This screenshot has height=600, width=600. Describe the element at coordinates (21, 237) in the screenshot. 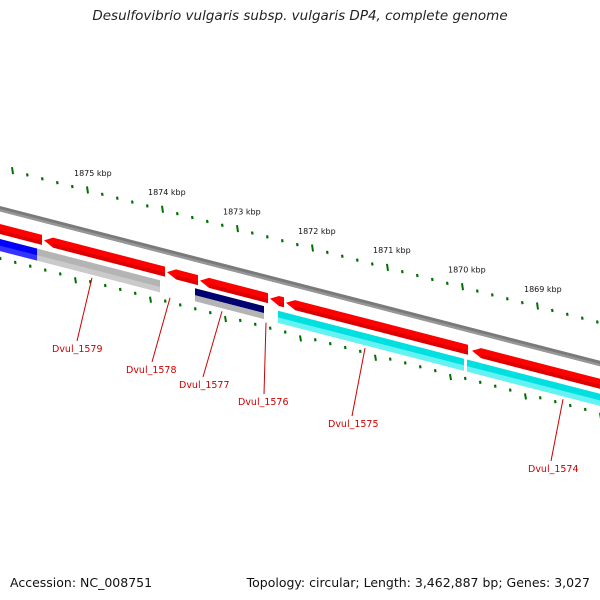

I see `forward-gene-0-shade` at that location.